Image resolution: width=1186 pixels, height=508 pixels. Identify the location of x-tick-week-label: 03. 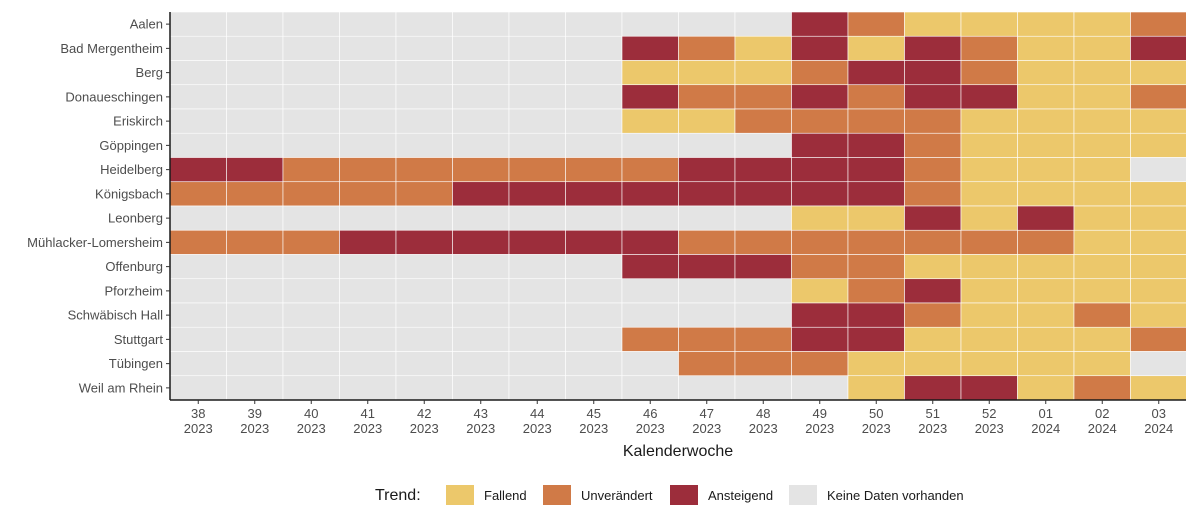
(1159, 413).